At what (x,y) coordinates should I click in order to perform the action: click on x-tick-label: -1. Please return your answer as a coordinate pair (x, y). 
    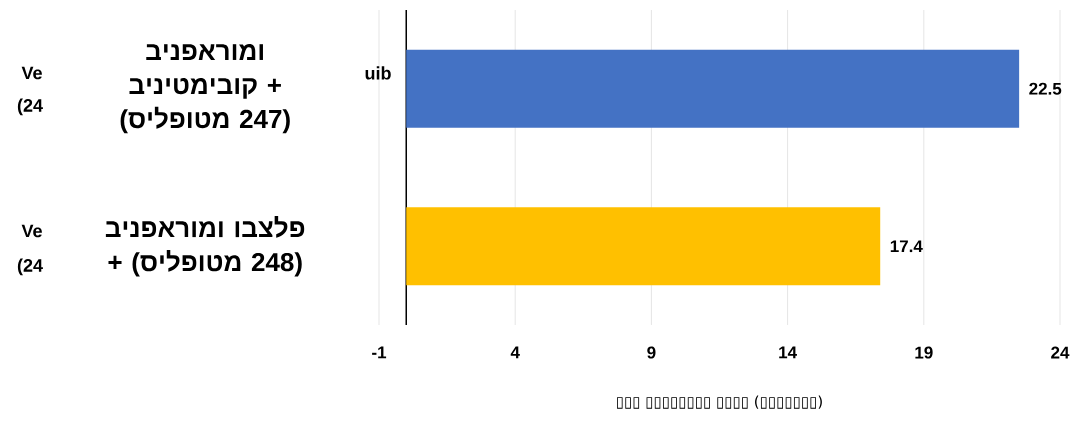
    Looking at the image, I should click on (379, 352).